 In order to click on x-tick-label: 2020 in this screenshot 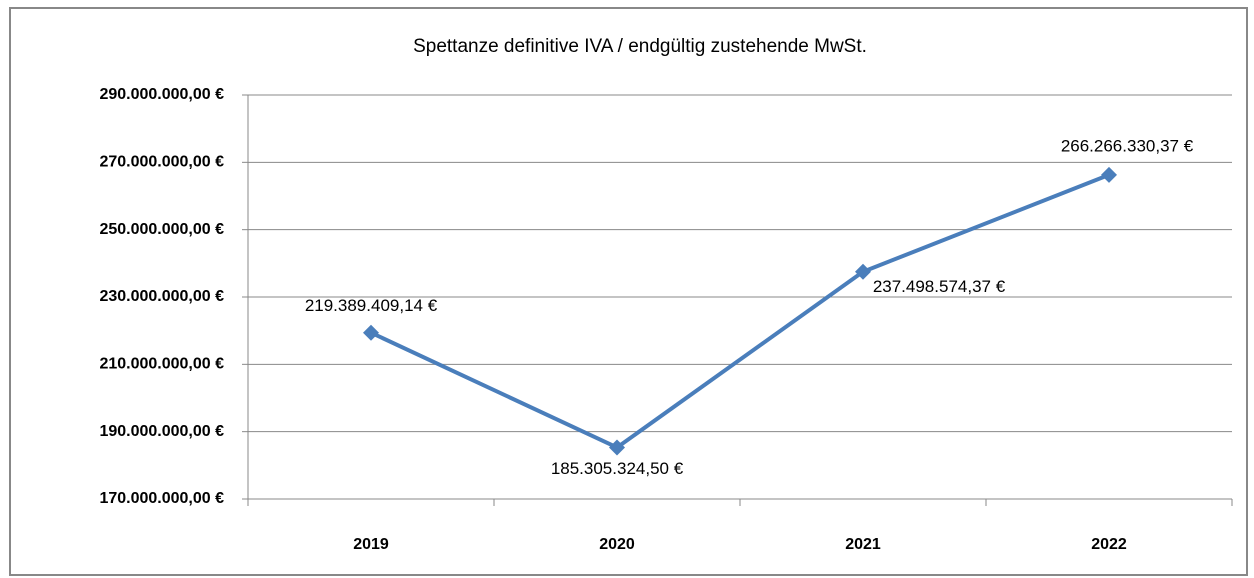, I will do `click(617, 544)`.